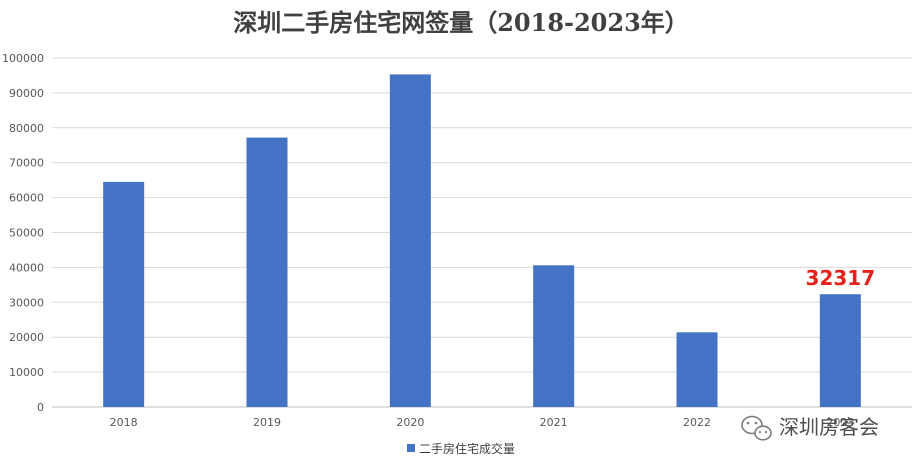  Describe the element at coordinates (697, 369) in the screenshot. I see `bar-2022` at that location.